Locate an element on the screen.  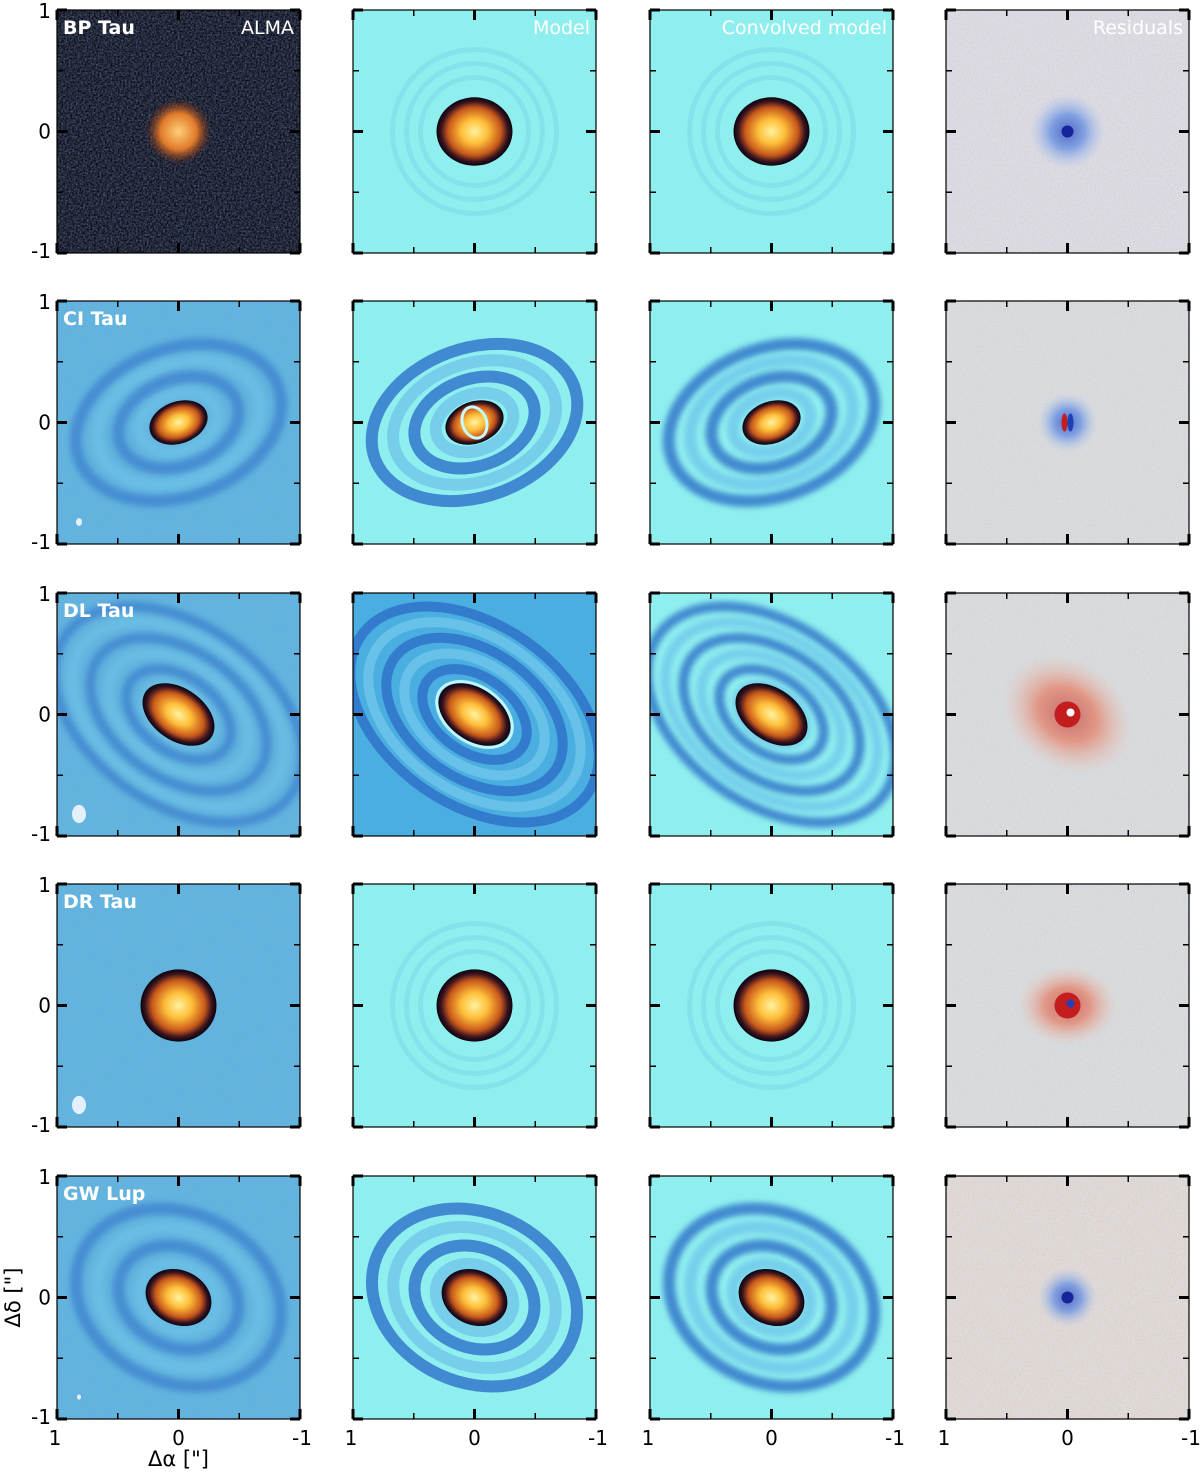
panel-residuals-0: Residuals is located at coordinates (1067, 131).